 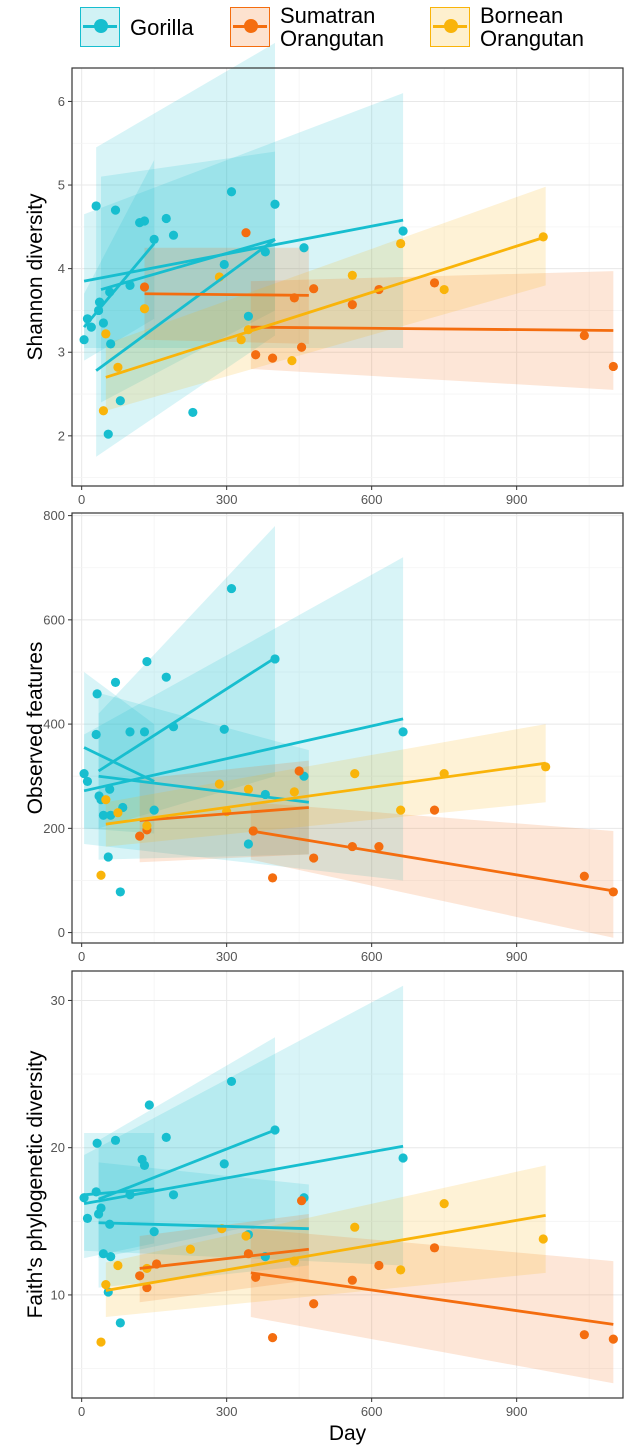 What do you see at coordinates (35, 1184) in the screenshot?
I see `y-axis-title: Faith's phylogenetic diversity` at bounding box center [35, 1184].